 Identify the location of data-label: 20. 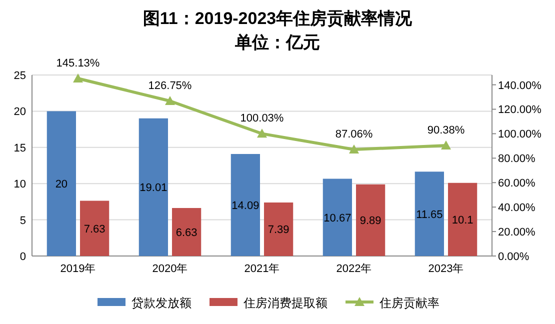
(61, 184).